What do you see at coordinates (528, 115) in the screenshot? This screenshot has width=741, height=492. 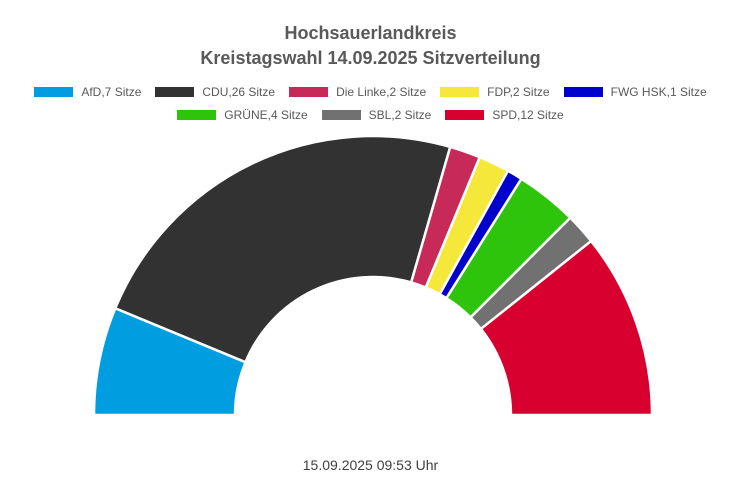 I see `legend-label-spd: SPD,12 Sitze` at bounding box center [528, 115].